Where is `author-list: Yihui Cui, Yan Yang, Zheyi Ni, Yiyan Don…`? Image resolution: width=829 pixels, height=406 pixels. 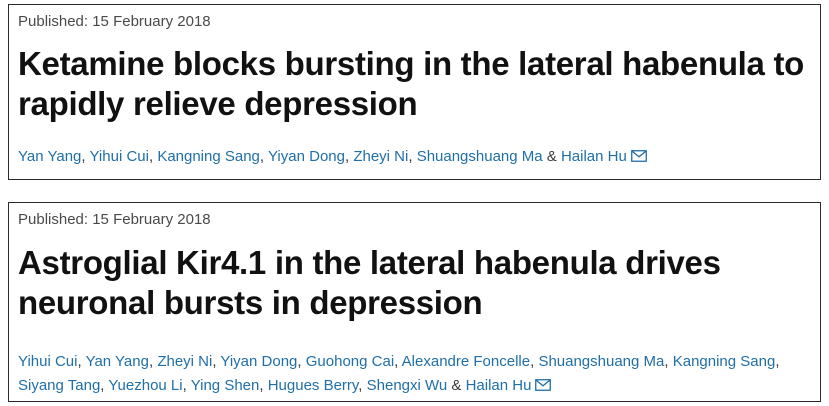 author-list: Yihui Cui, Yan Yang, Zheyi Ni, Yiyan Don… is located at coordinates (416, 374).